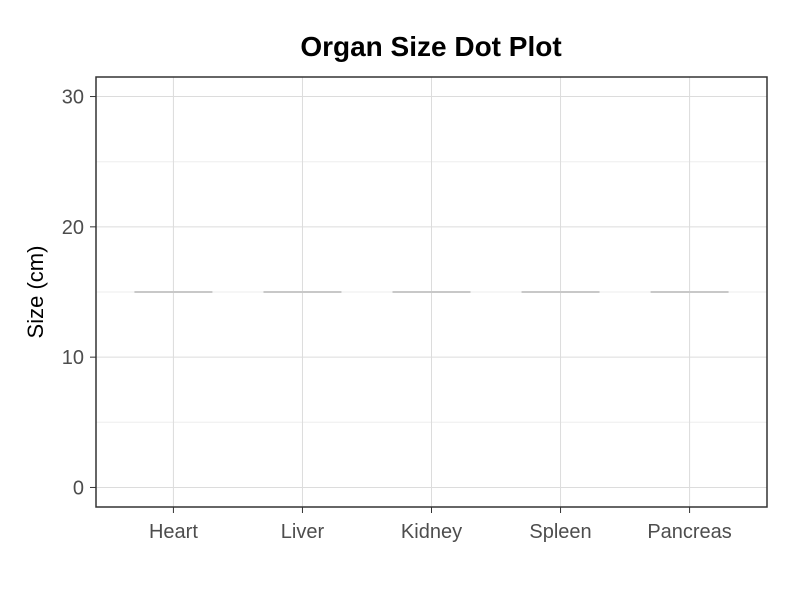 This screenshot has width=800, height=600. I want to click on x-tick-label: Pancreas, so click(689, 532).